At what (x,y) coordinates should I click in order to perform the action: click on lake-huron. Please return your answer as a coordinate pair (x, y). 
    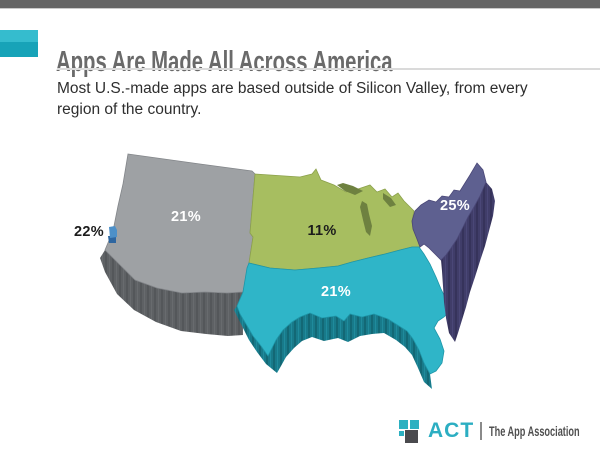
    Looking at the image, I should click on (389, 200).